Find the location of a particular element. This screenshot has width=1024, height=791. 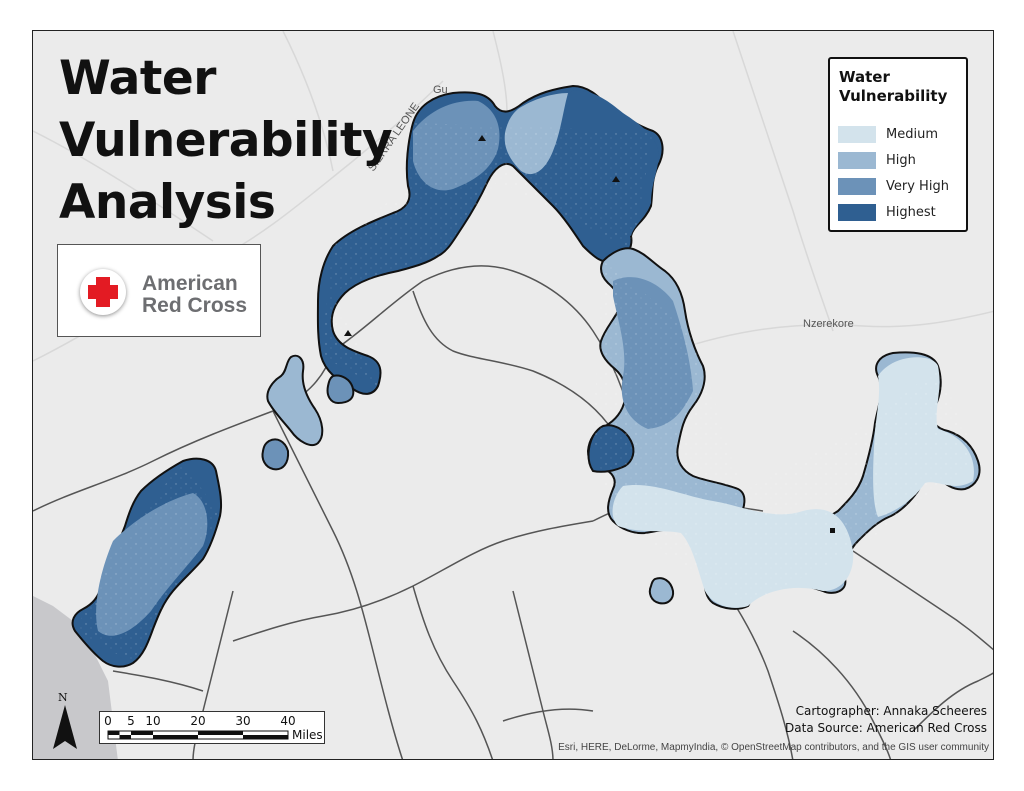

red-cross-icon is located at coordinates (103, 292).